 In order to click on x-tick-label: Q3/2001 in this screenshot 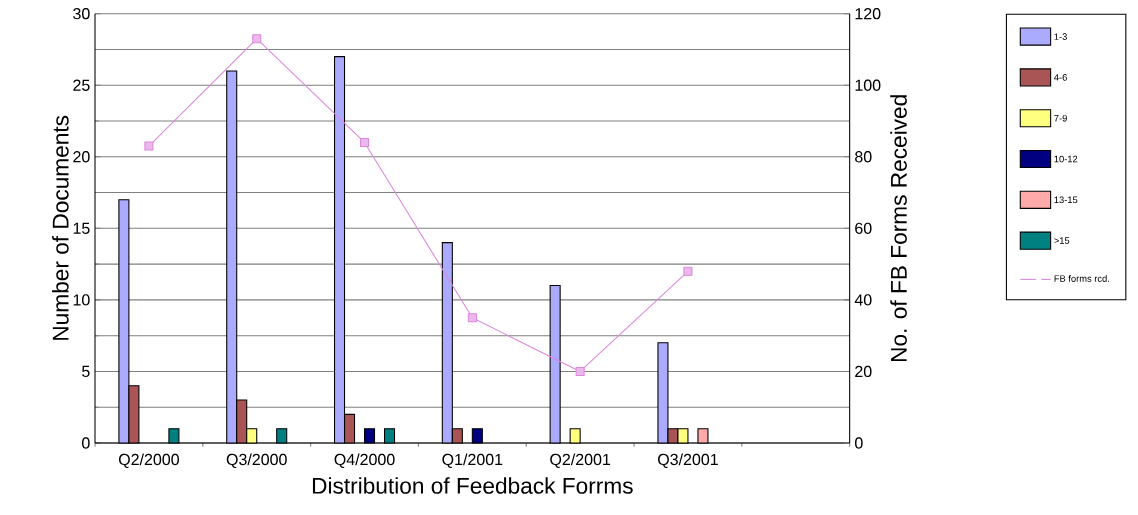, I will do `click(688, 461)`.